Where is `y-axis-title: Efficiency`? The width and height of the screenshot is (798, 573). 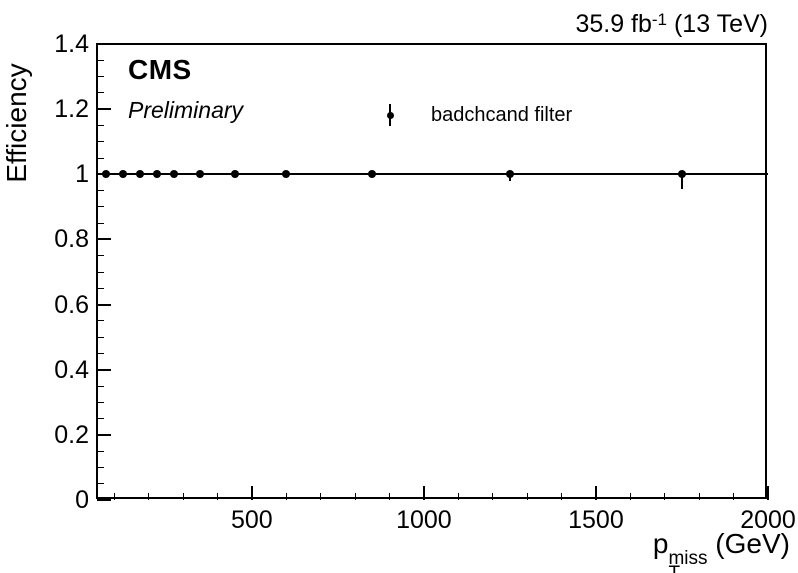 y-axis-title: Efficiency is located at coordinates (16, 123).